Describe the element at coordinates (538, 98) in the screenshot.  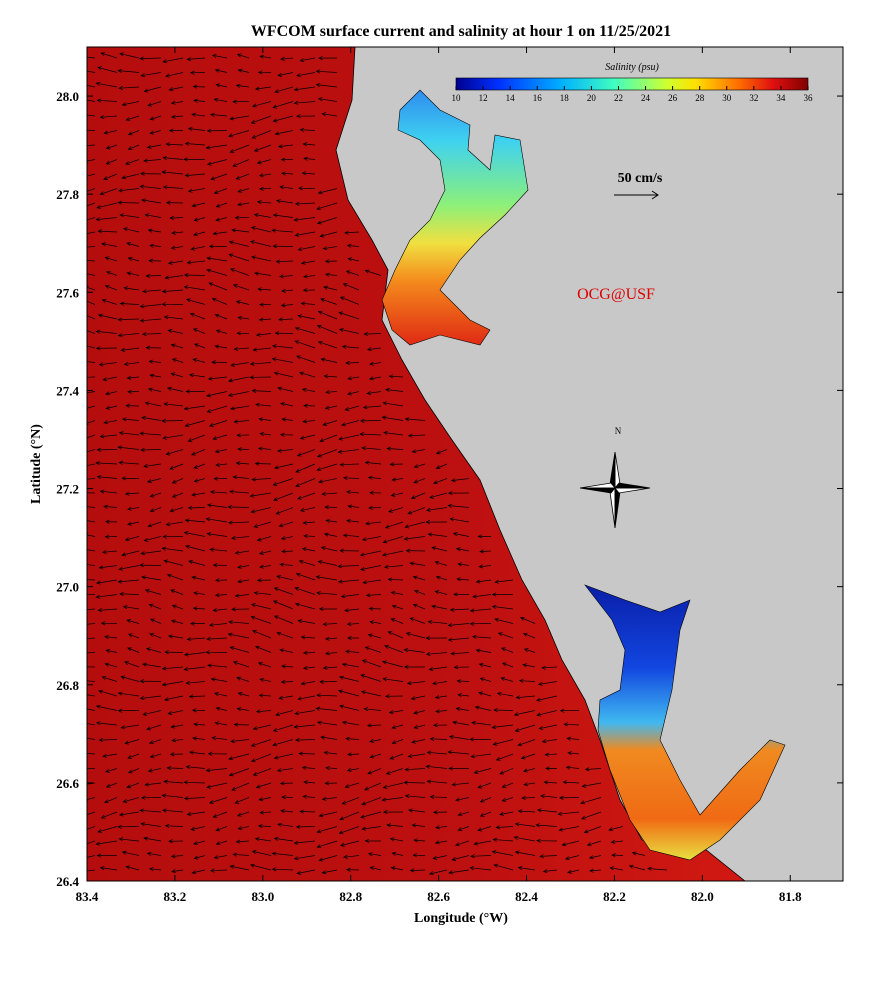
I see `colorbar-tick-label: 16` at that location.